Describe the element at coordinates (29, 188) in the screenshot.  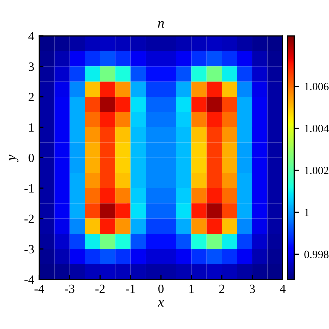
I see `y-tick-label: -1` at that location.